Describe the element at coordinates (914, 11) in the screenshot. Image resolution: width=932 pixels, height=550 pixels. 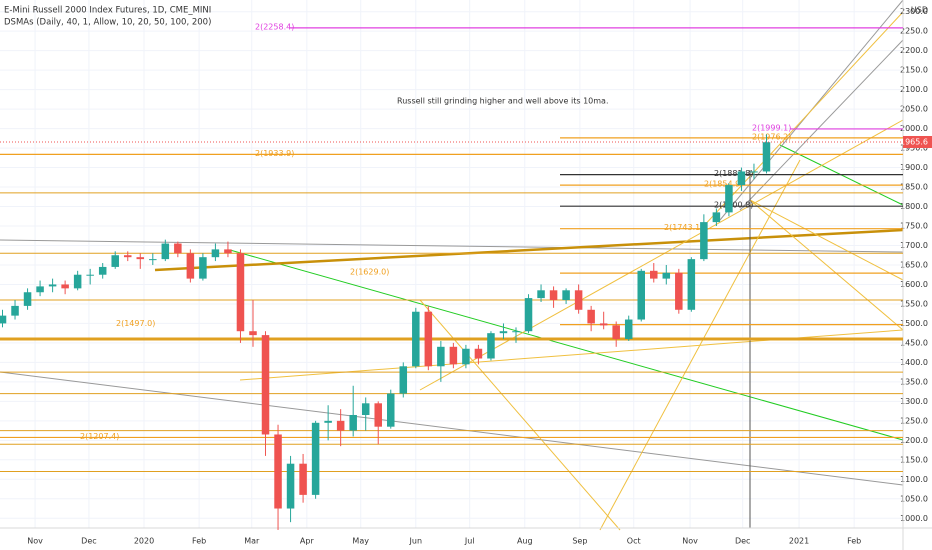
I see `y-tick-label: 2300.0` at that location.